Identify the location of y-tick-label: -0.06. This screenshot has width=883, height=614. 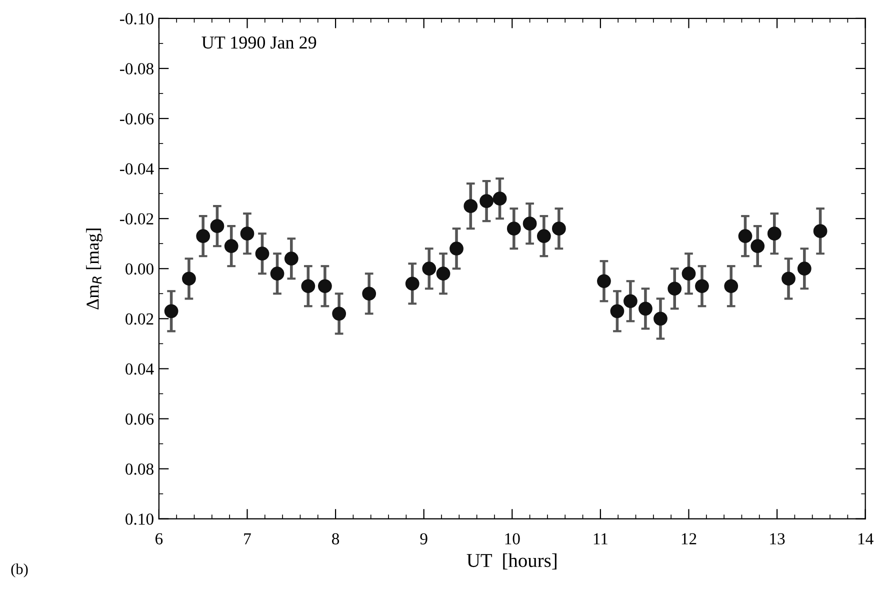
(137, 119).